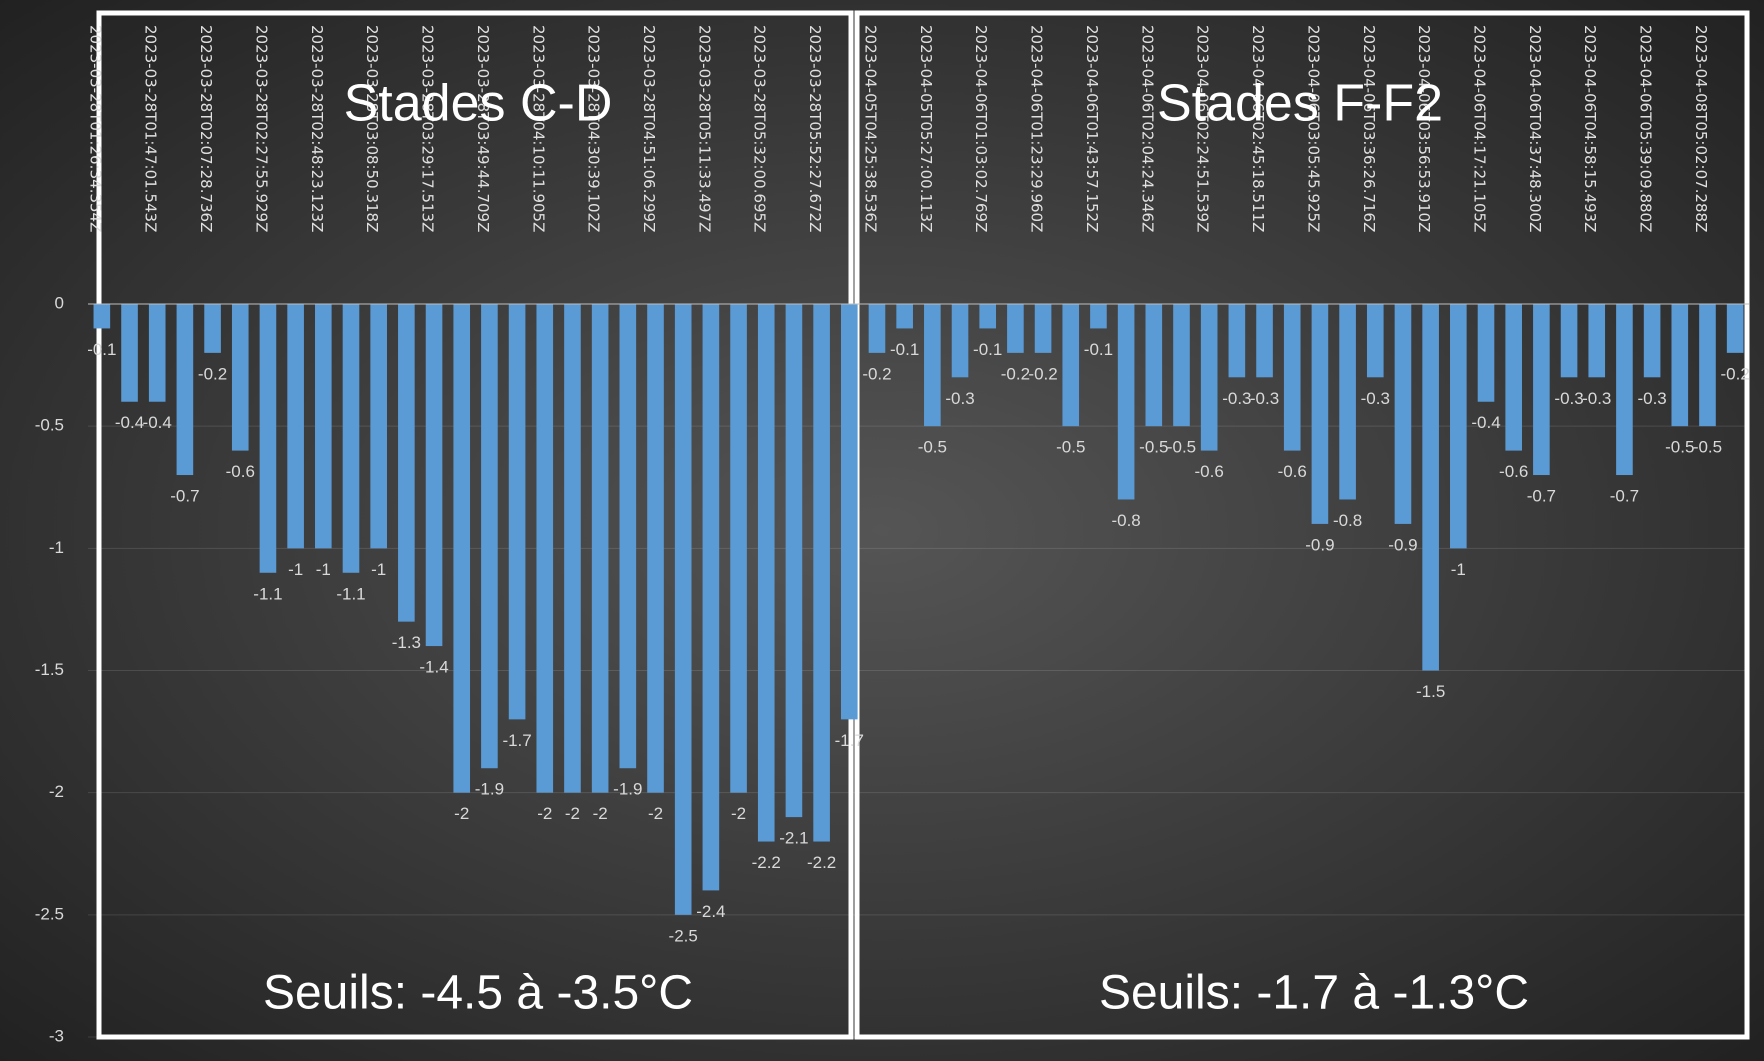 The width and height of the screenshot is (1764, 1061). I want to click on value-label: -1.5, so click(1430, 691).